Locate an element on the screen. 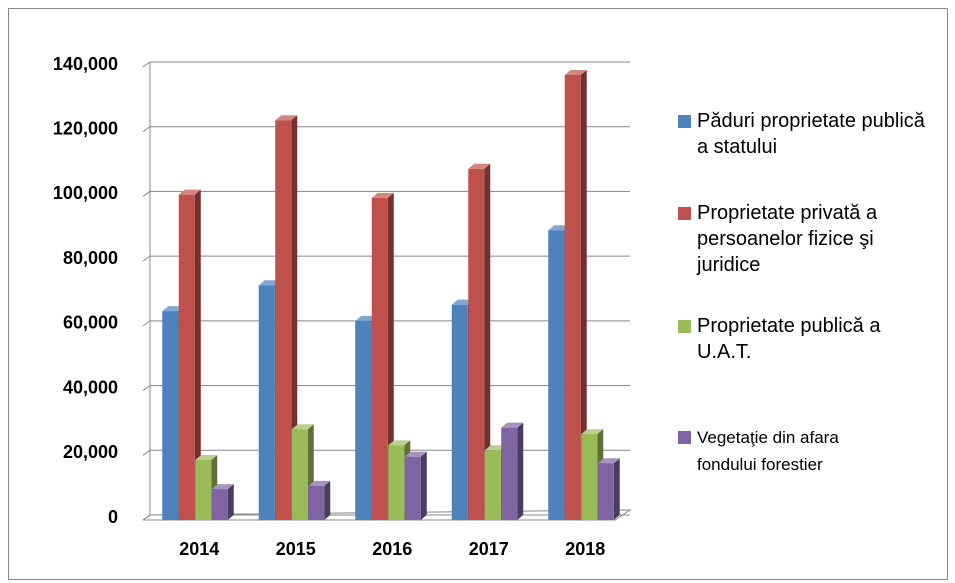  x-tick-label: 2017 is located at coordinates (489, 549).